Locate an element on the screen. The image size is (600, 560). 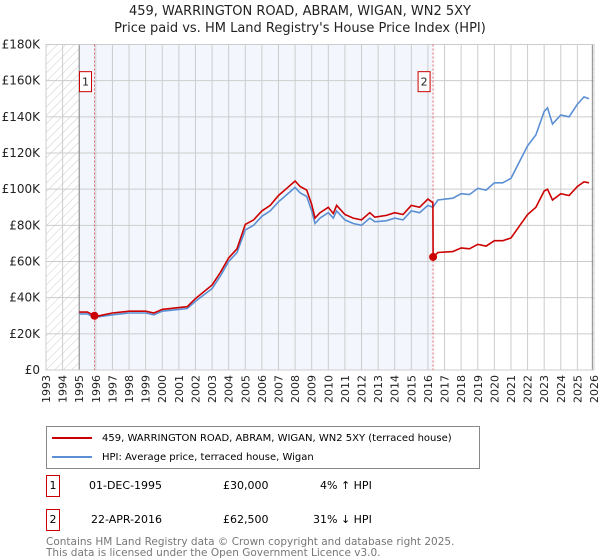
x-tick-label: 2018 is located at coordinates (461, 389).